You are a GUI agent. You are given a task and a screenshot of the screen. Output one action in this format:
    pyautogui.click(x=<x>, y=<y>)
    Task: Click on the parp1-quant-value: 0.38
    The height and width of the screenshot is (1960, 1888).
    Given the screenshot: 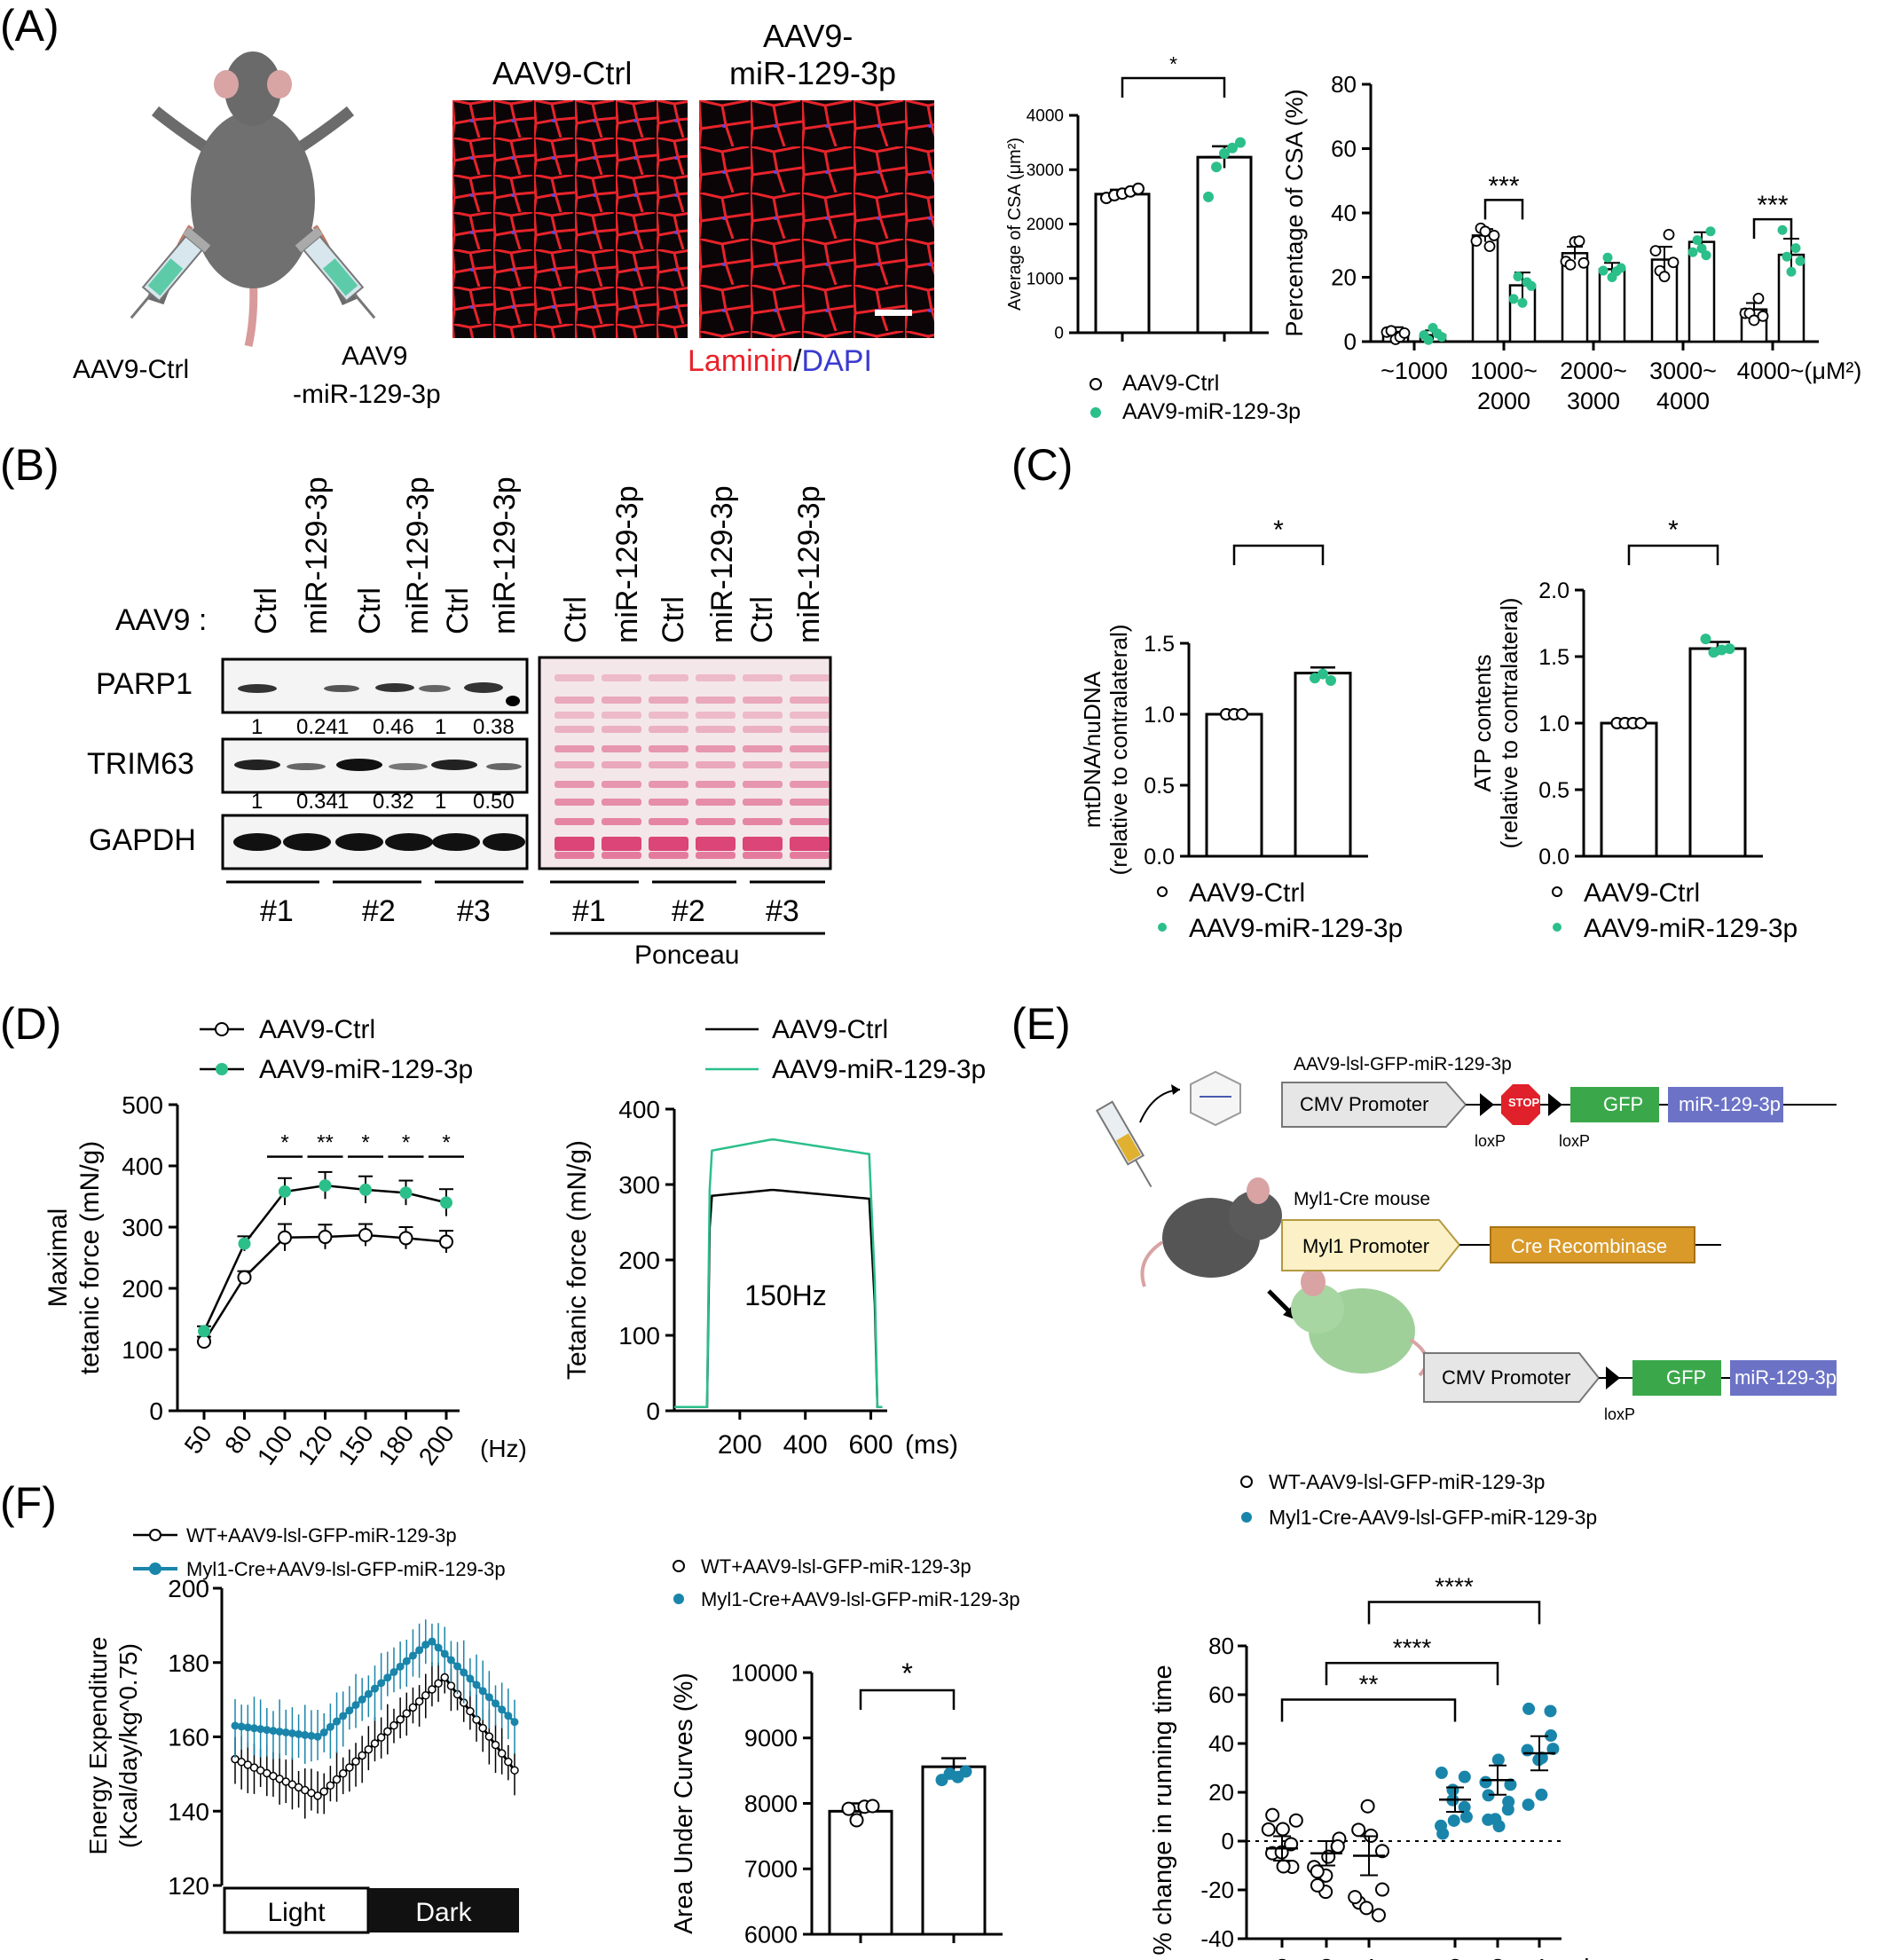 What is the action you would take?
    pyautogui.click(x=494, y=727)
    